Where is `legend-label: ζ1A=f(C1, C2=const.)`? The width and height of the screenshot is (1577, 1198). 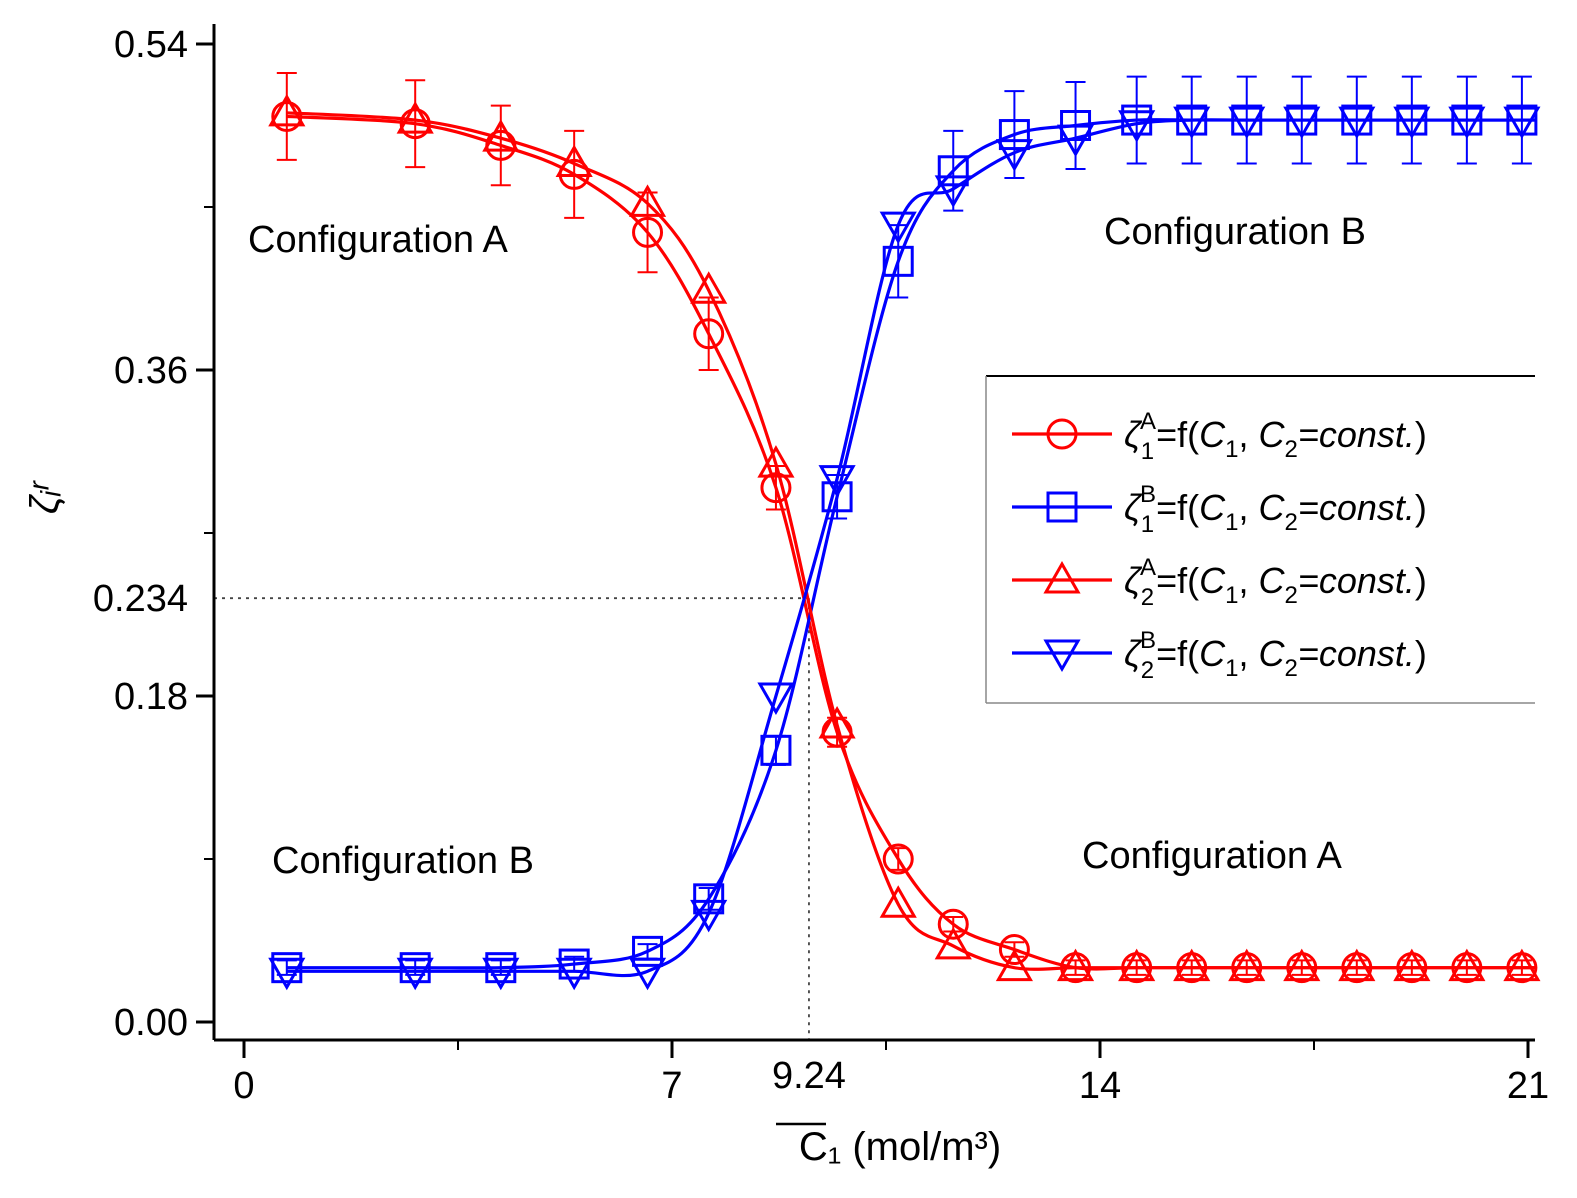 legend-label: ζ1A=f(C1, C2=const.) is located at coordinates (1275, 436).